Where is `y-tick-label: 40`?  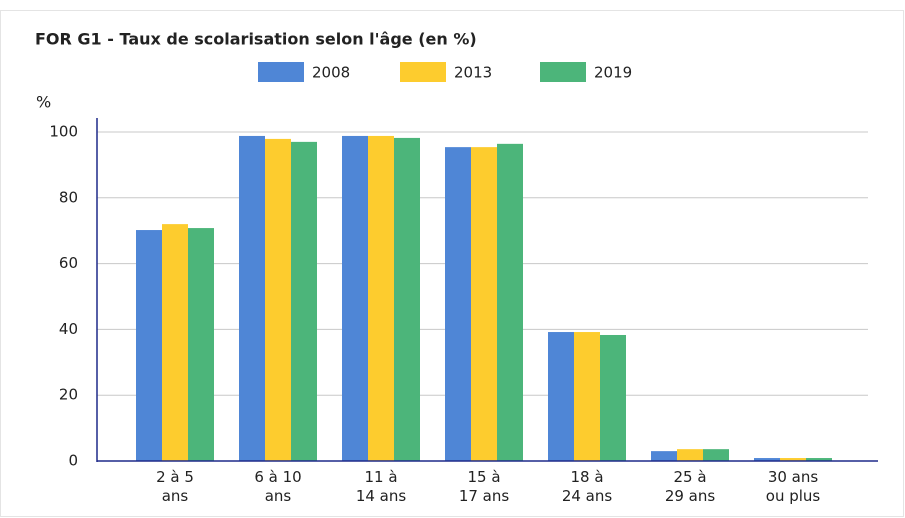 y-tick-label: 40 is located at coordinates (68, 329).